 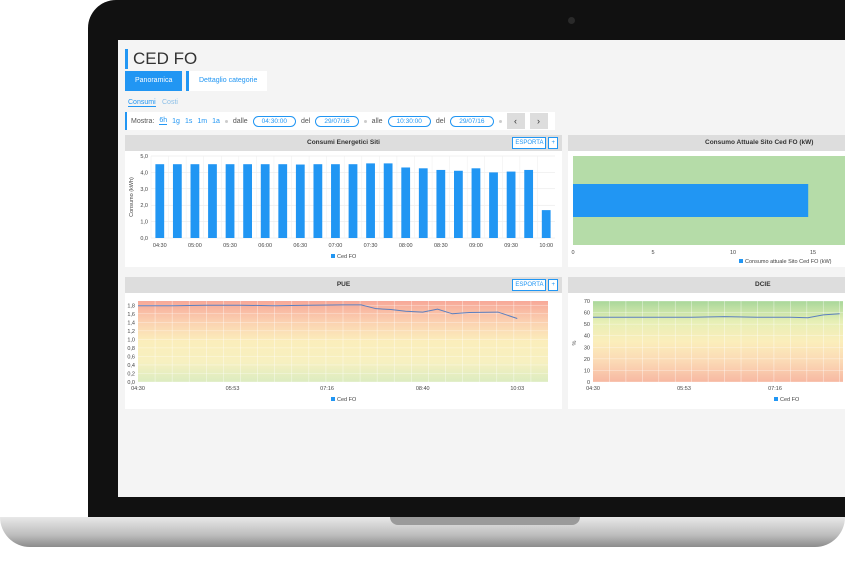 I want to click on x-tick-label: 05:30, so click(x=230, y=246).